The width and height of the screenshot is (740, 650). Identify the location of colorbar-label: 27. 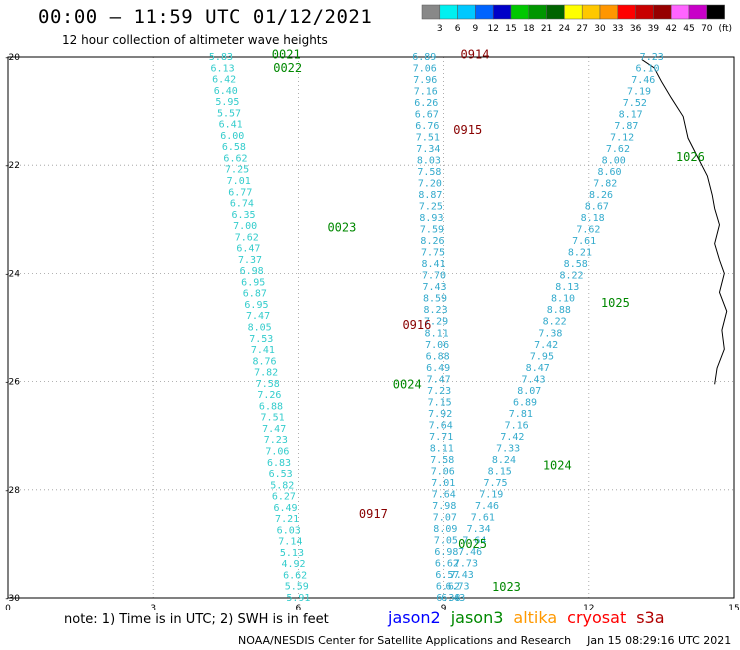
(581, 29).